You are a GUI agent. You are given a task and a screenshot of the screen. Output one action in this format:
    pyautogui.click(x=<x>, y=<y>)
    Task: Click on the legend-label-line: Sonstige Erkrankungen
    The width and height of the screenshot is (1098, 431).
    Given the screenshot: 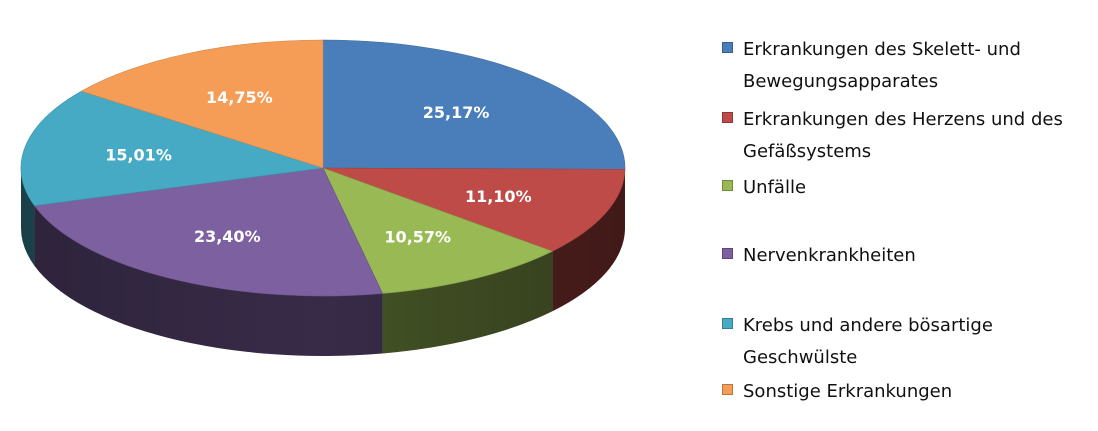 What is the action you would take?
    pyautogui.click(x=848, y=391)
    